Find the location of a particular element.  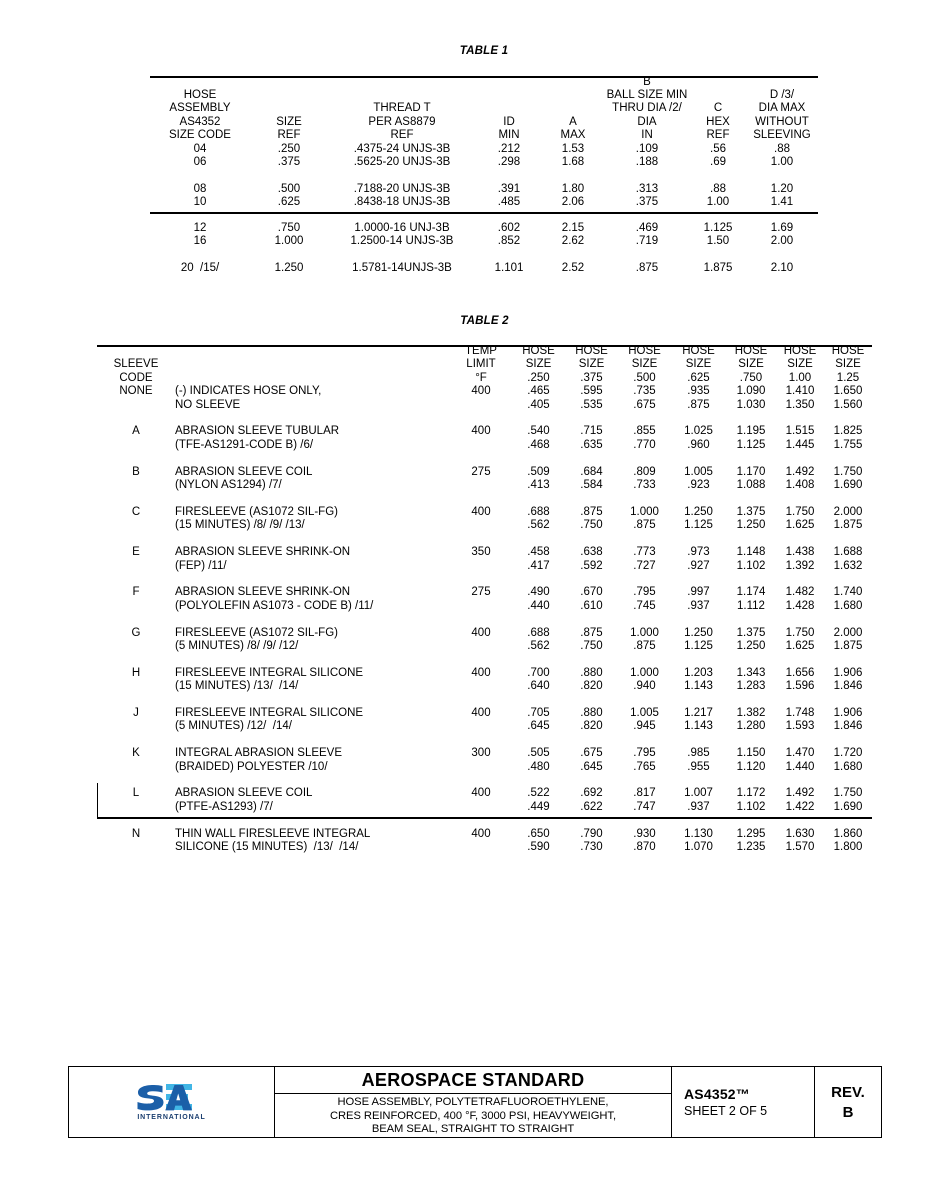

table1-cell: .375 is located at coordinates (647, 201).